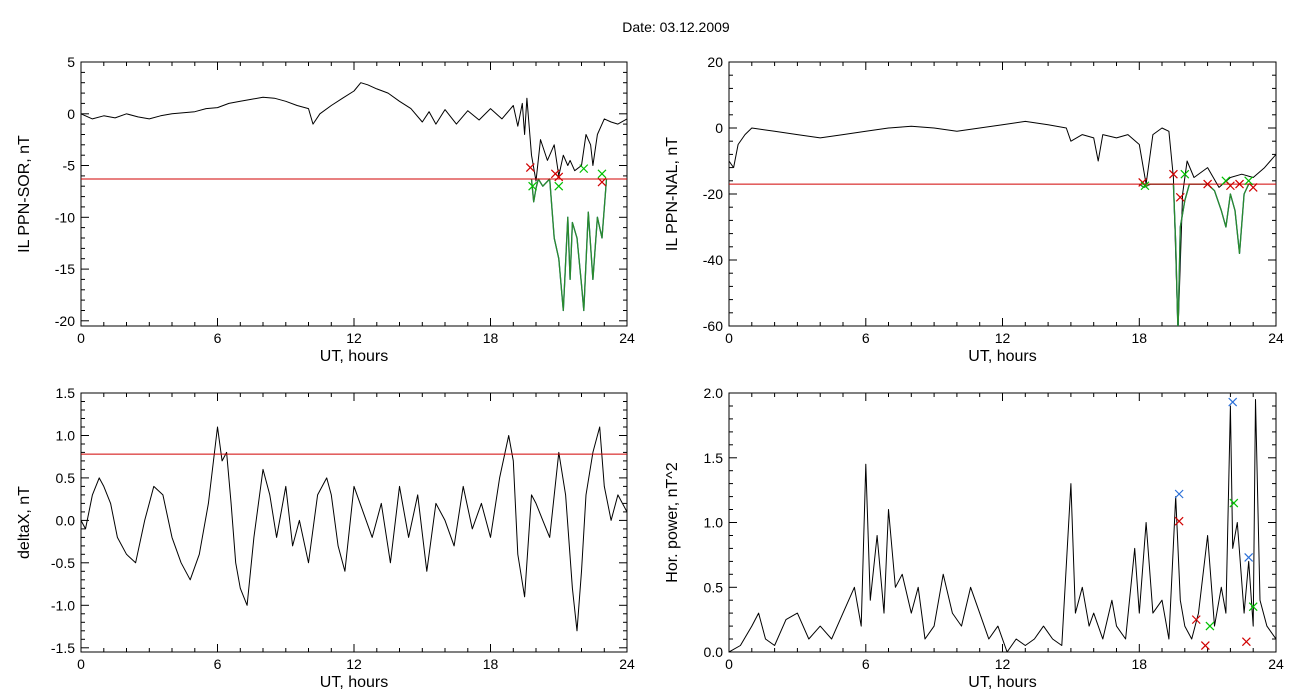 This screenshot has height=700, width=1300. I want to click on y-tick-label: 5, so click(71, 62).